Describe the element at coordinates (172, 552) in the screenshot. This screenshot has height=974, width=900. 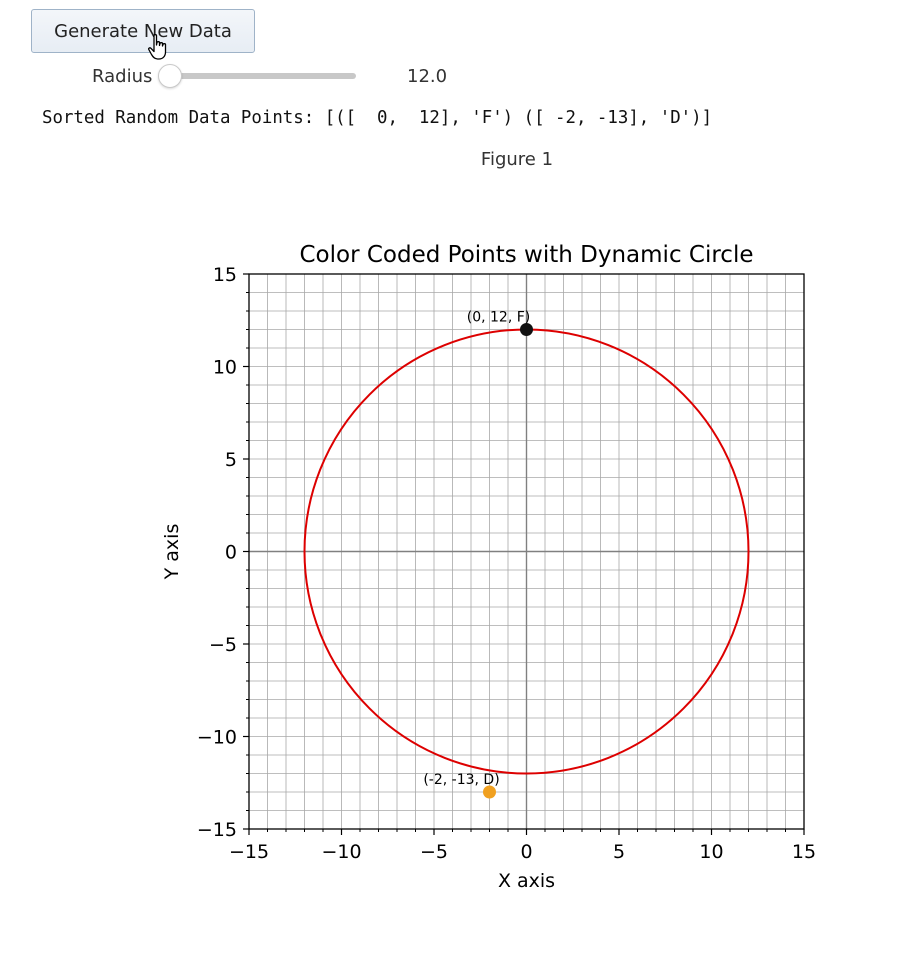
I see `y-axis-label: Y axis` at that location.